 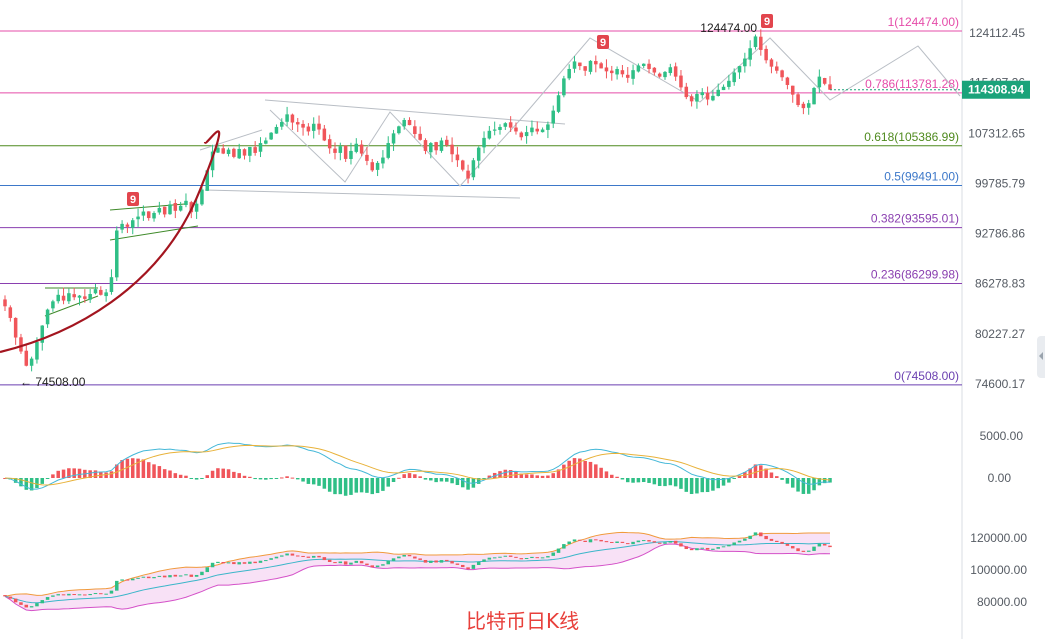 What do you see at coordinates (1002, 602) in the screenshot?
I see `boll-tick-label: 80000.00` at bounding box center [1002, 602].